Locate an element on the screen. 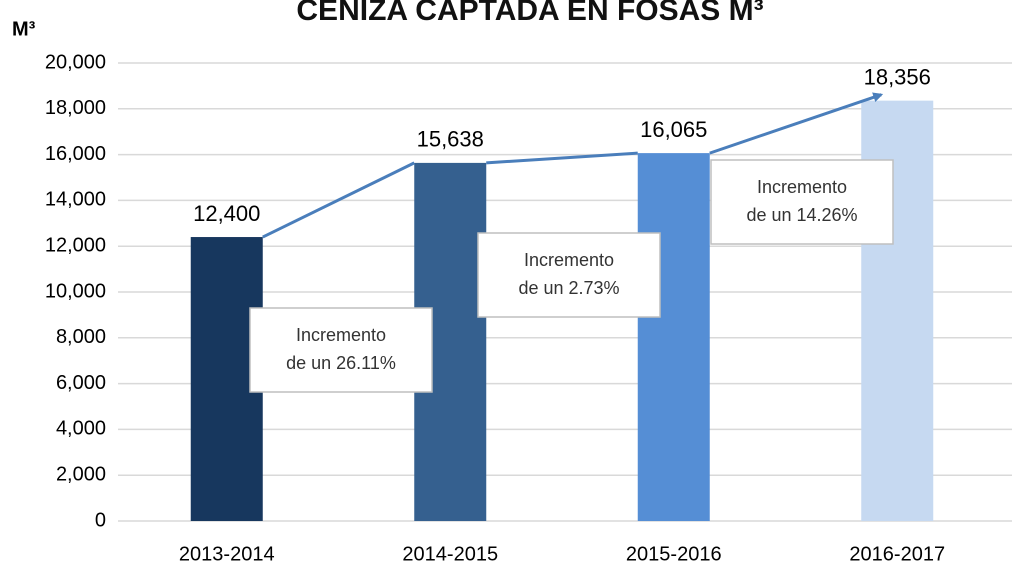 The width and height of the screenshot is (1032, 569). y-tick-label: 16,000 is located at coordinates (75, 154).